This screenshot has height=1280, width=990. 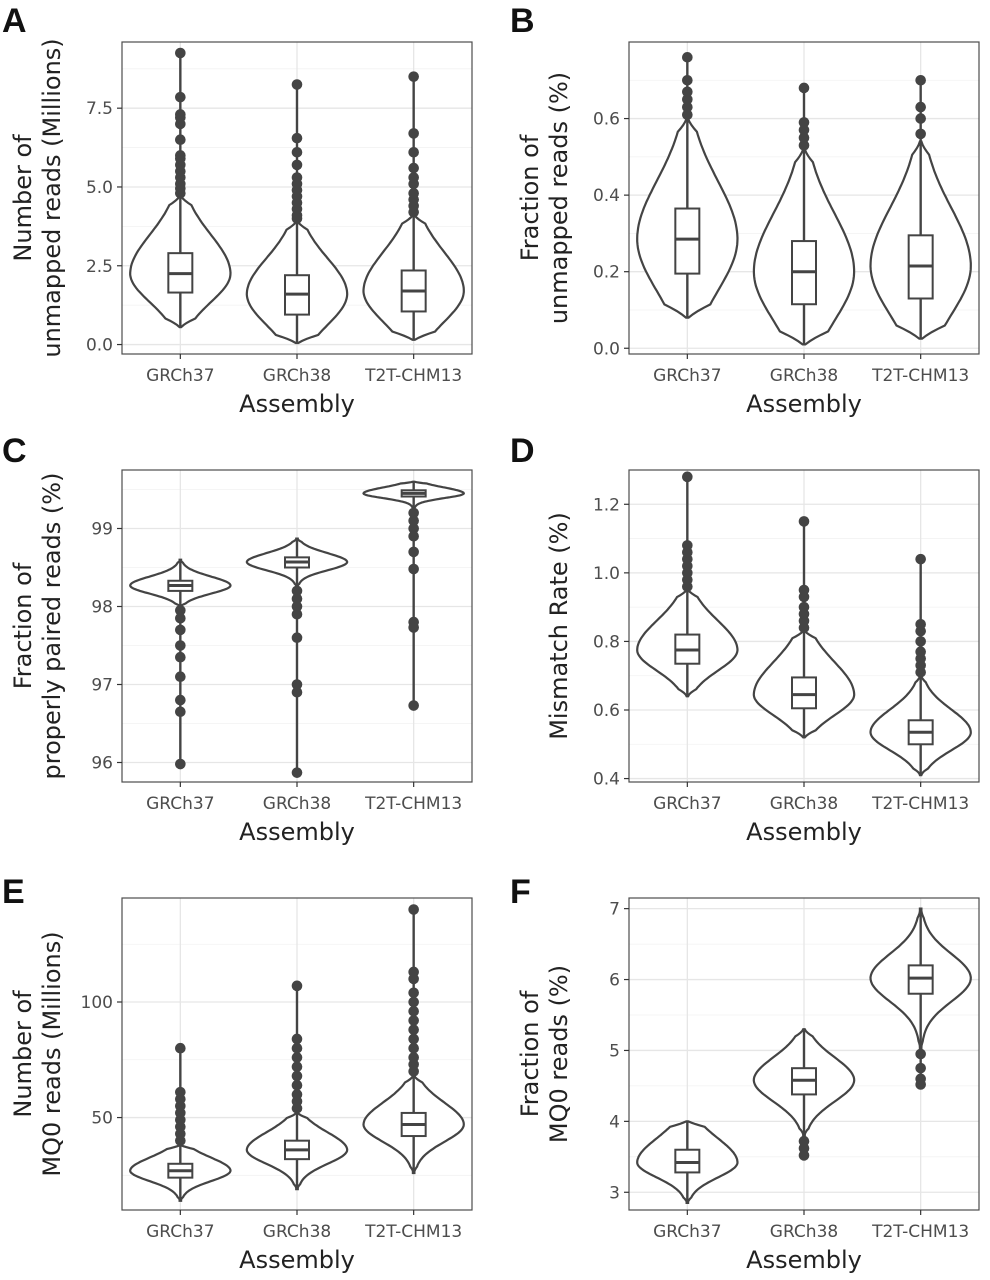 What do you see at coordinates (614, 1051) in the screenshot?
I see `y-tick-label: 5` at bounding box center [614, 1051].